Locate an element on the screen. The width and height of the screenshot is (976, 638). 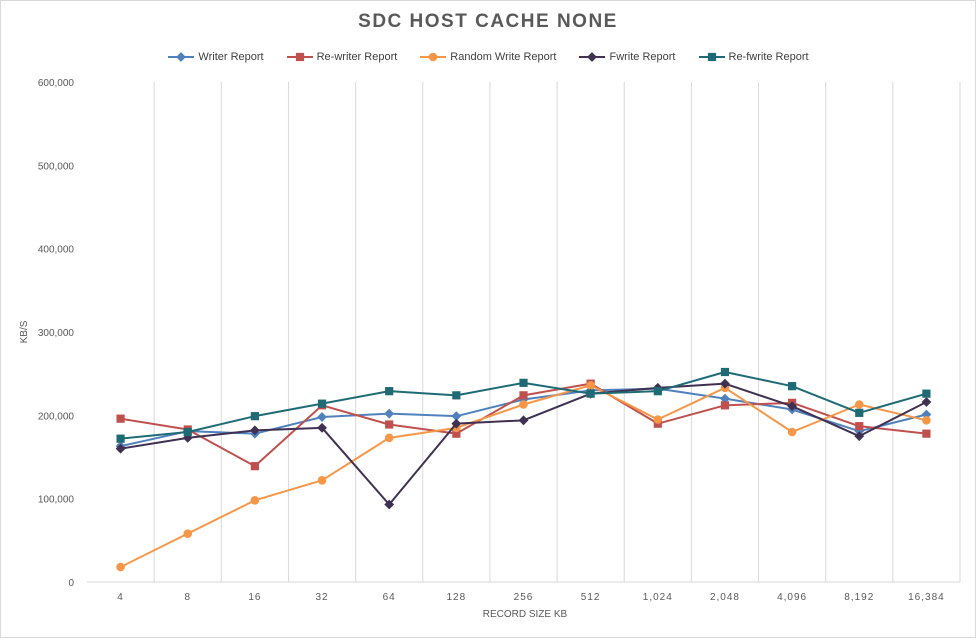
legend-item-re-writer-report: Re-writer Report is located at coordinates (342, 57).